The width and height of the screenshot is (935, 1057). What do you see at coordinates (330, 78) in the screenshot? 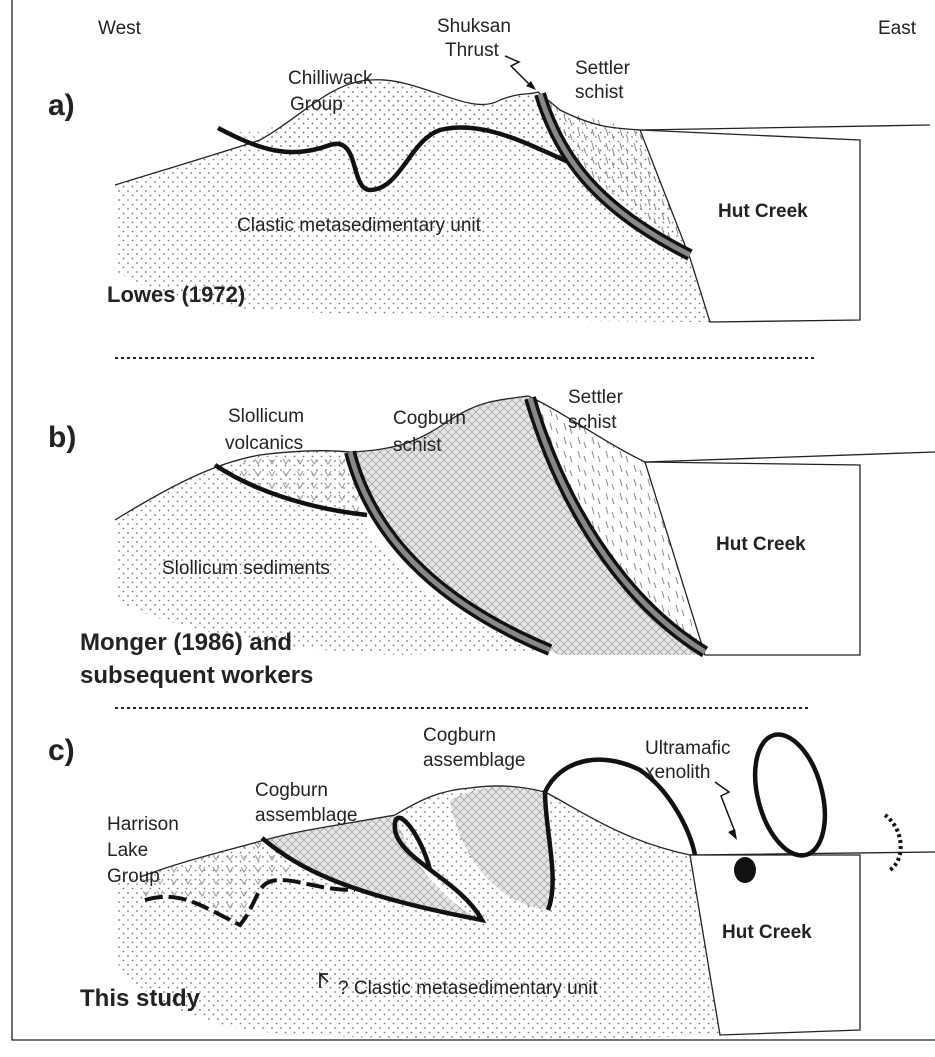
I see `label: Chilliwack` at bounding box center [330, 78].